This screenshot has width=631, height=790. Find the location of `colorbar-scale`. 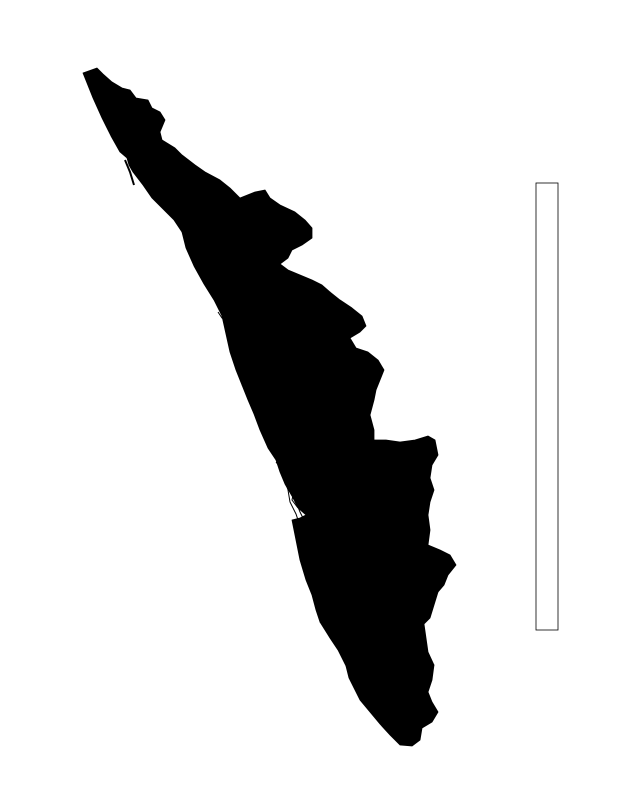

colorbar-scale is located at coordinates (547, 406).